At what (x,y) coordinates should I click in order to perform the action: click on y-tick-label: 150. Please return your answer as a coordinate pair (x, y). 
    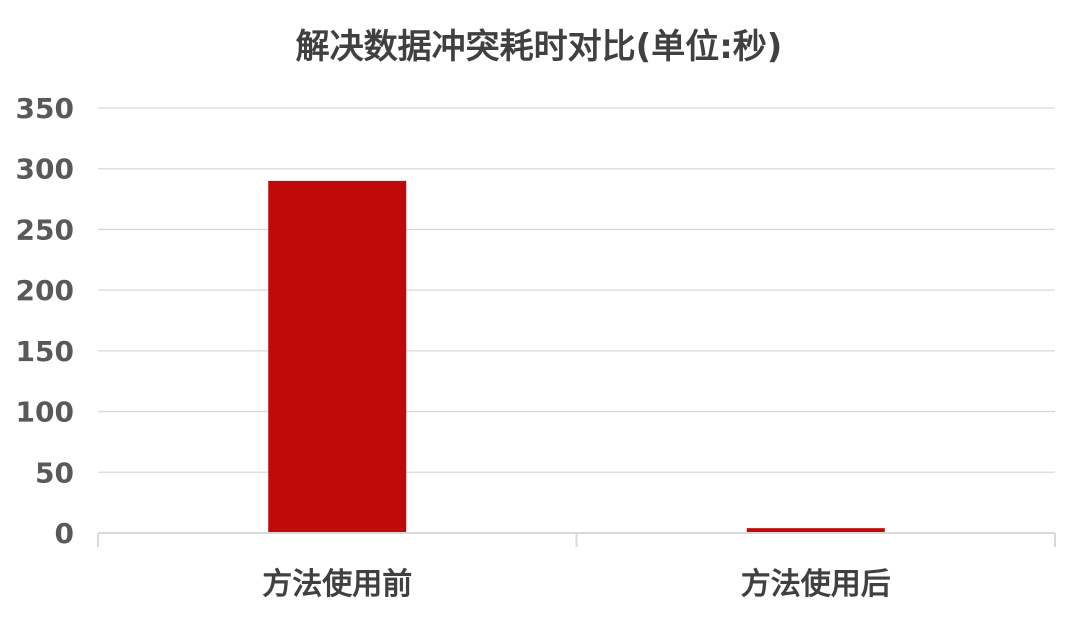
    Looking at the image, I should click on (45, 351).